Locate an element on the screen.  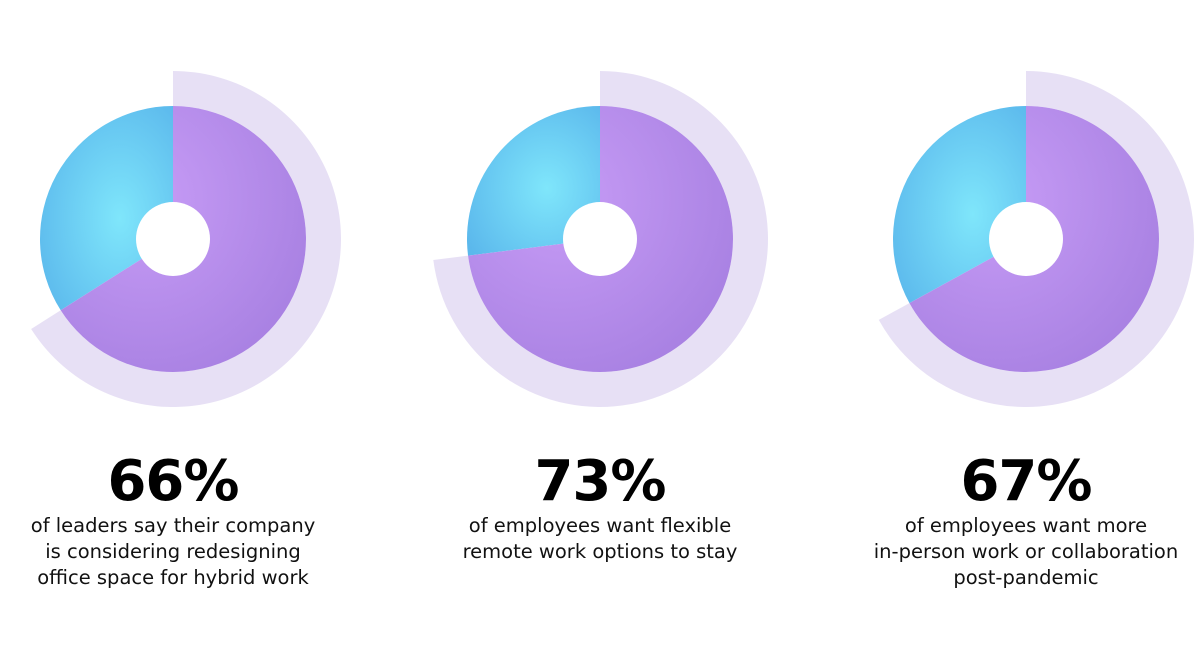
caption-line: post-pandemic is located at coordinates (1026, 577).